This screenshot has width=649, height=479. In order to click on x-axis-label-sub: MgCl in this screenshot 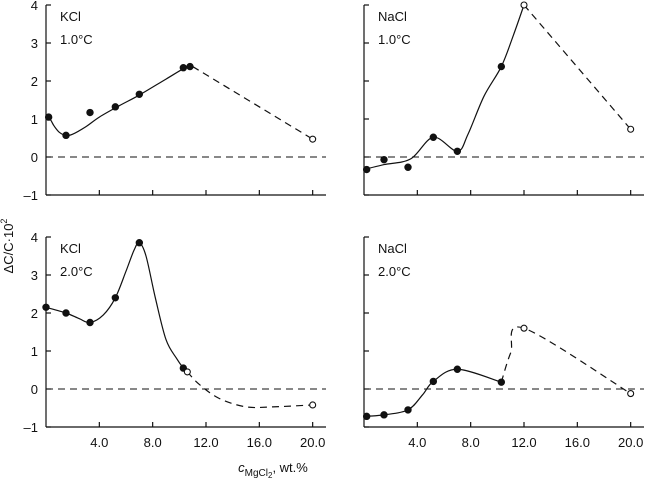, I will do `click(256, 473)`.